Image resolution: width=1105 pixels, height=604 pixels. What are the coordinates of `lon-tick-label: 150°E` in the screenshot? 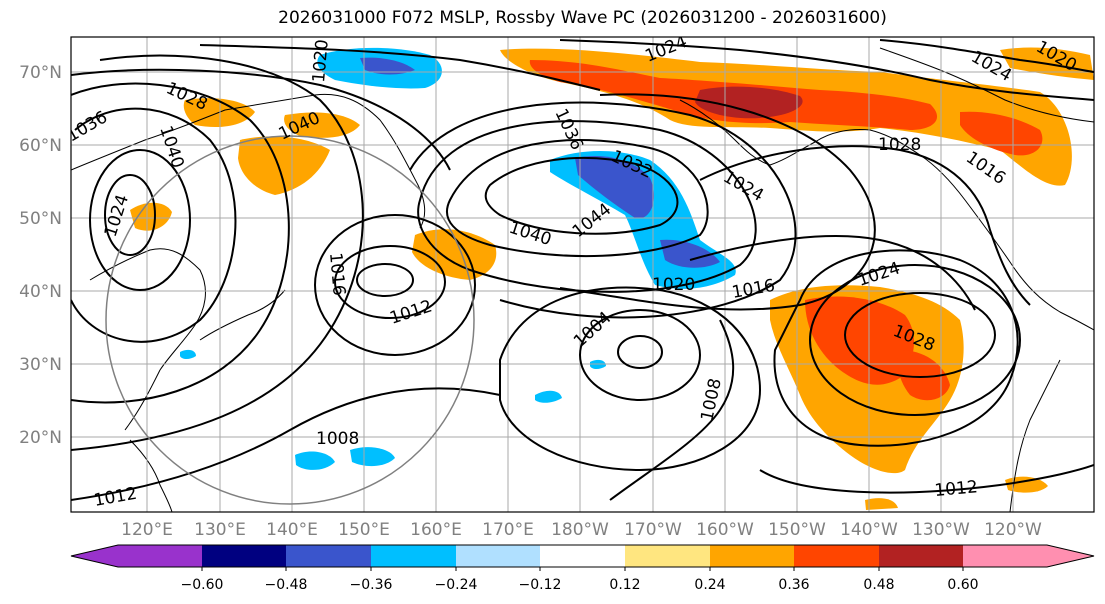 It's located at (364, 530).